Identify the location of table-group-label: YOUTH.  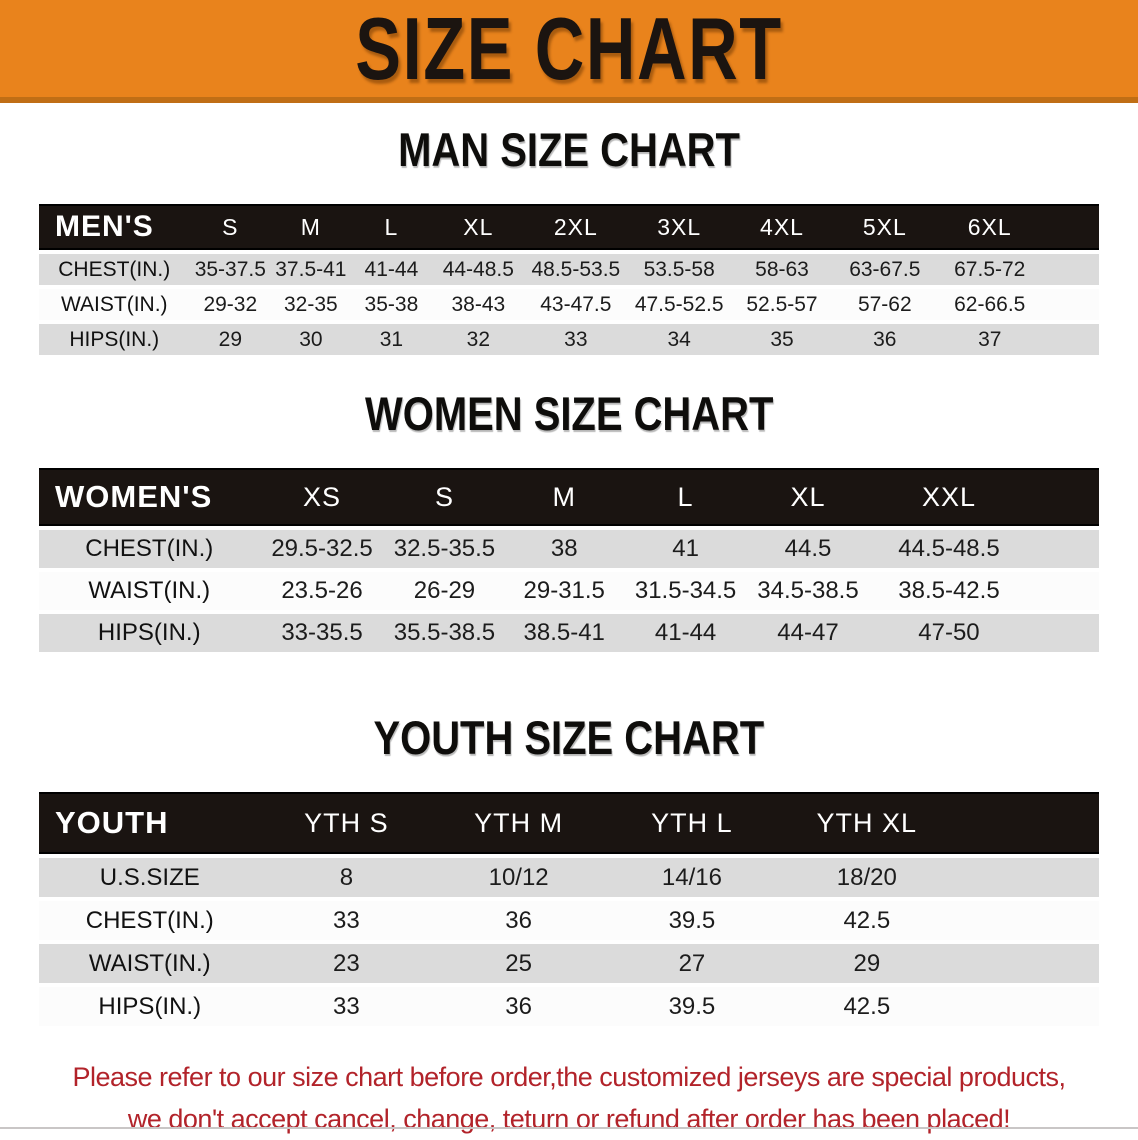
(150, 823).